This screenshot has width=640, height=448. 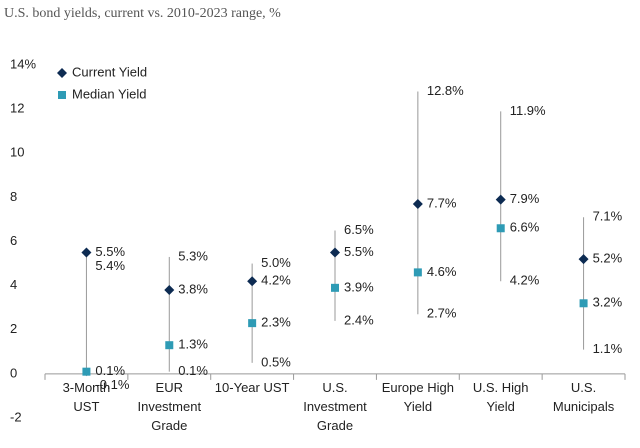 I want to click on y-tick-label: 12, so click(x=17, y=108).